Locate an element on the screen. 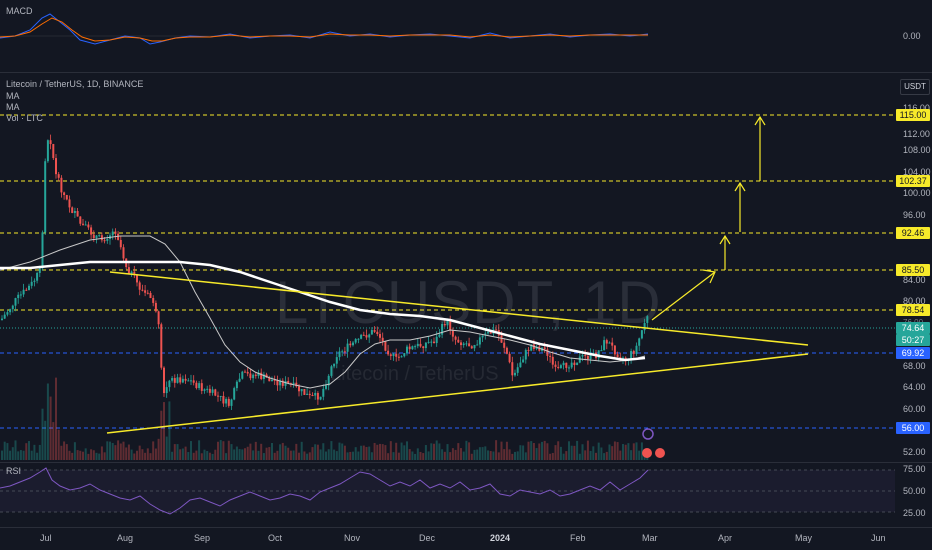  price-tag-78: 78.54 is located at coordinates (913, 310).